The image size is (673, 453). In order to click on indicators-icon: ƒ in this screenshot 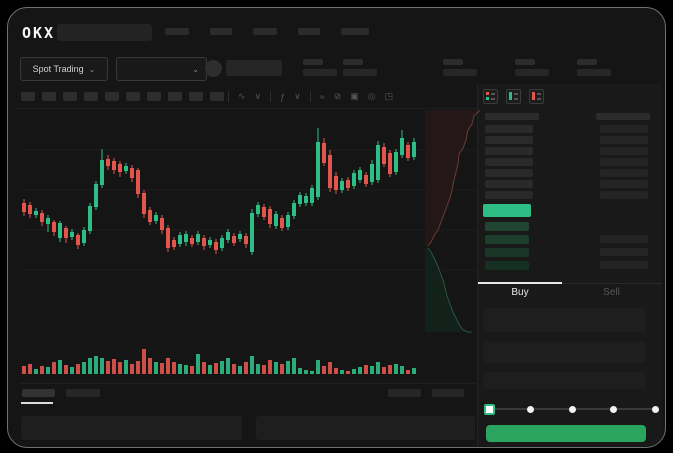, I will do `click(283, 96)`.